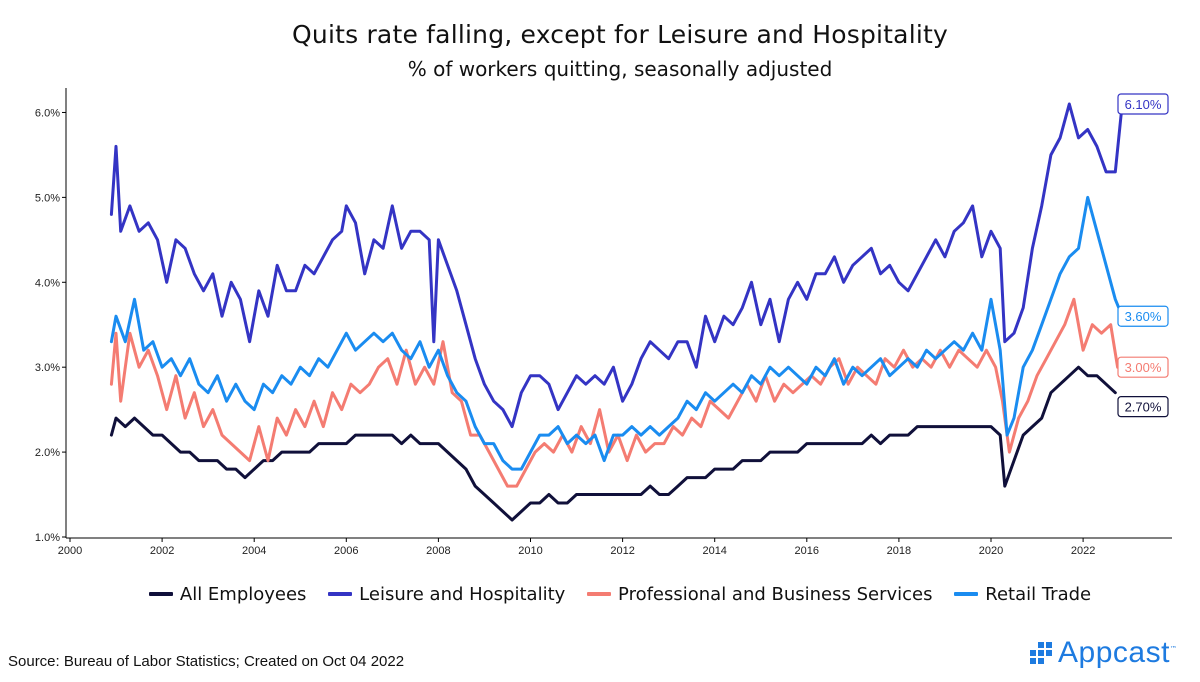  What do you see at coordinates (1041, 653) in the screenshot?
I see `appcast-logo-icon` at bounding box center [1041, 653].